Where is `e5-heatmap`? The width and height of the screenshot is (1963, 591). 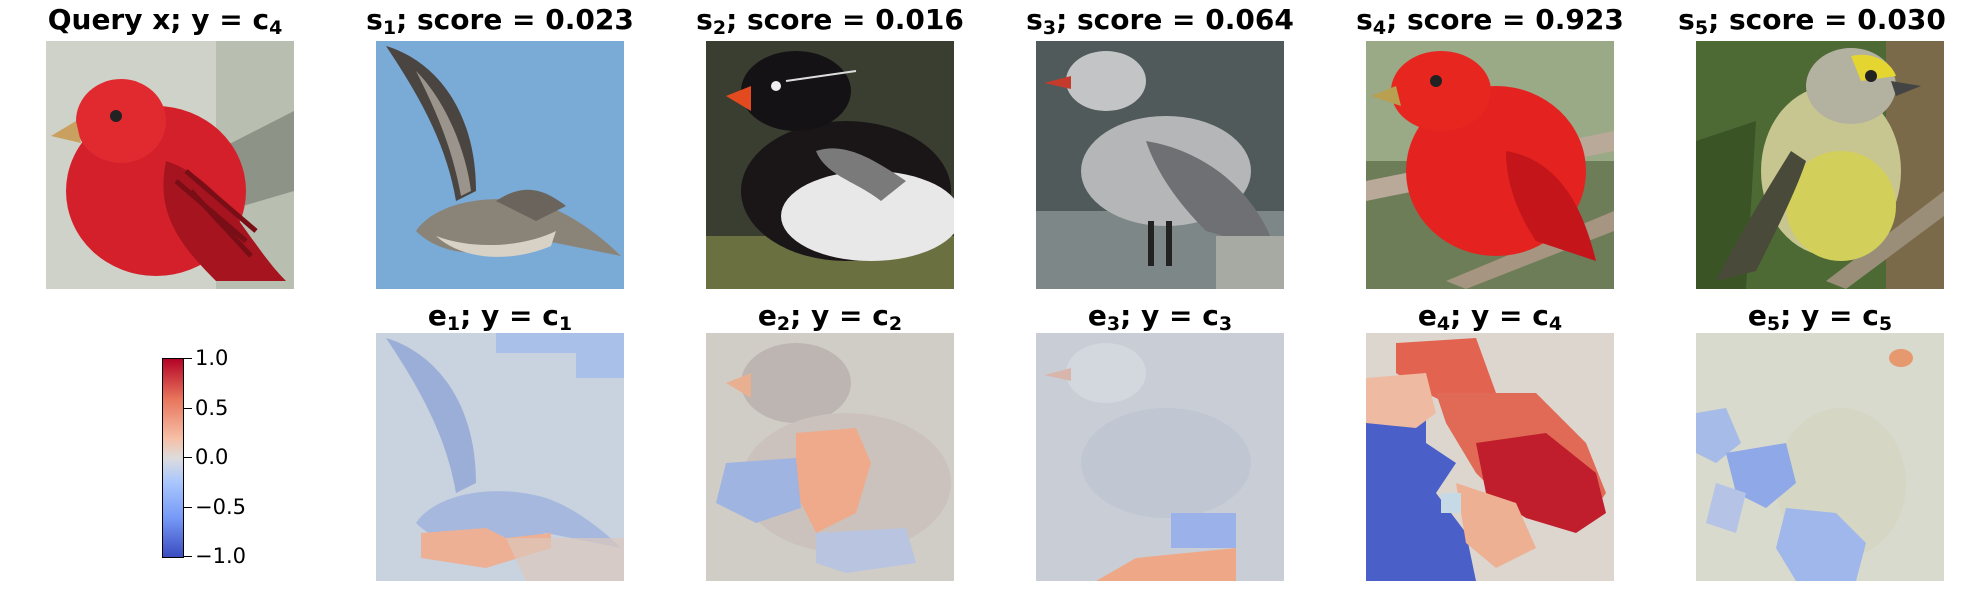
e5-heatmap is located at coordinates (1820, 457).